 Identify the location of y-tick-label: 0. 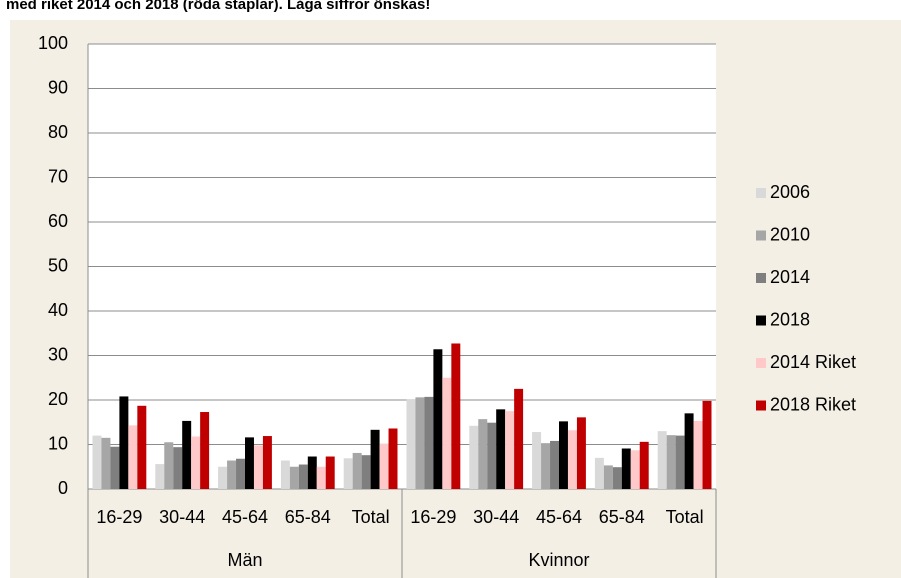
(63, 488).